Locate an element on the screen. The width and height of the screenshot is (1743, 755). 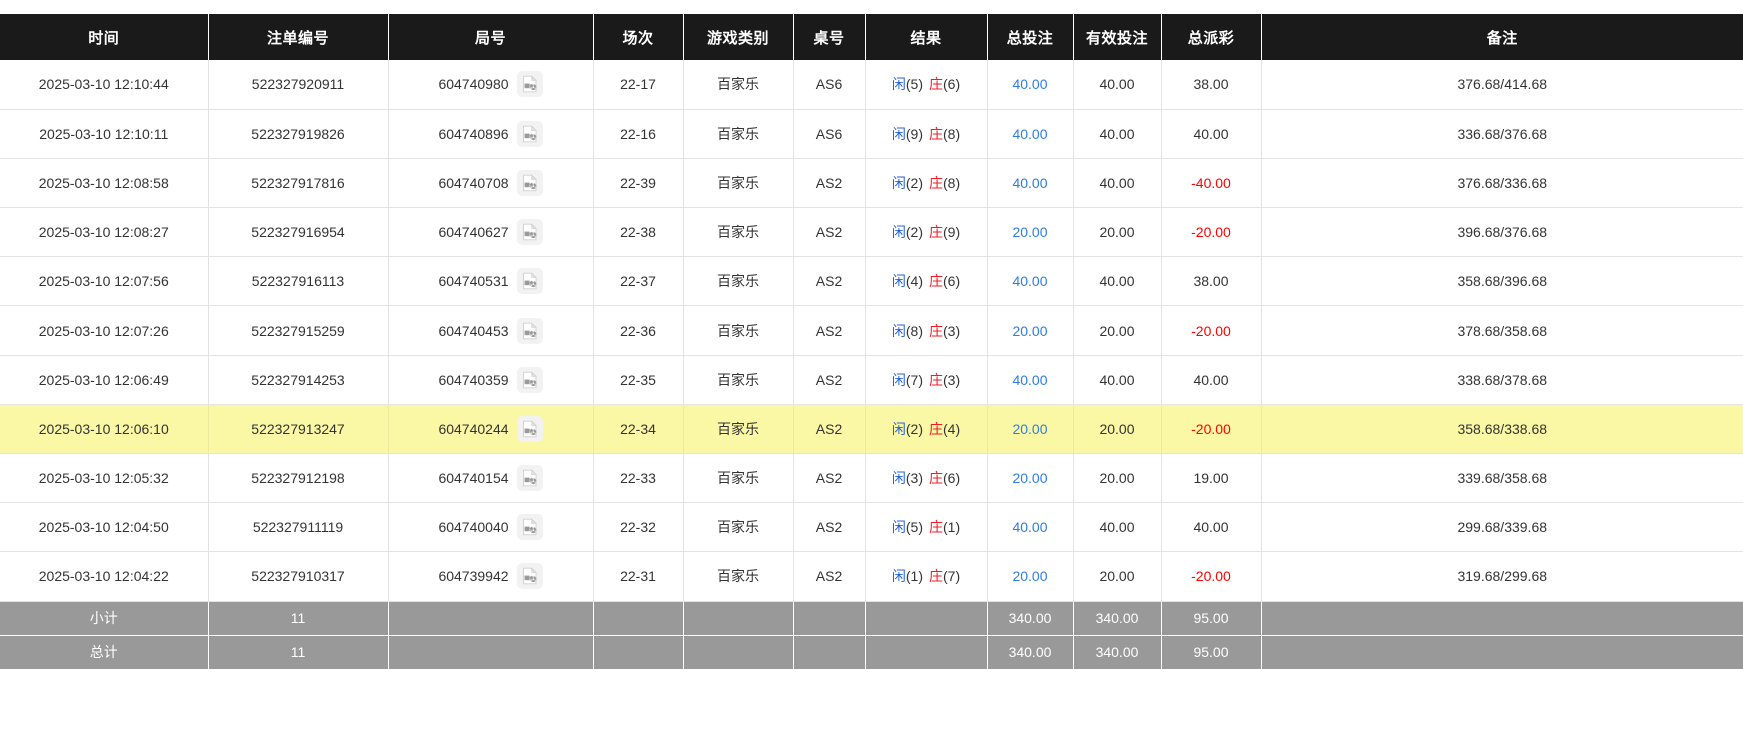
column-header-session: 场次 is located at coordinates (638, 37).